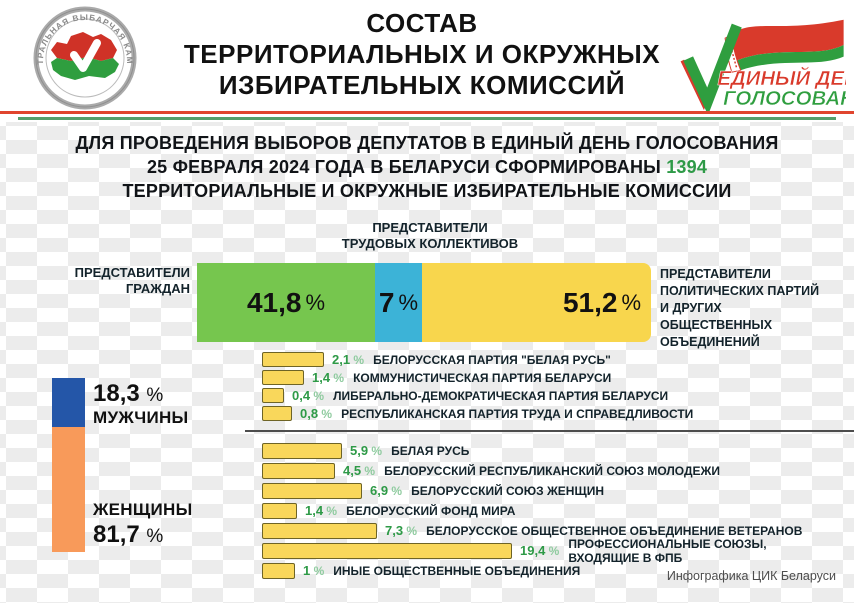  What do you see at coordinates (394, 530) in the screenshot?
I see `bar-value-number: 7,3` at bounding box center [394, 530].